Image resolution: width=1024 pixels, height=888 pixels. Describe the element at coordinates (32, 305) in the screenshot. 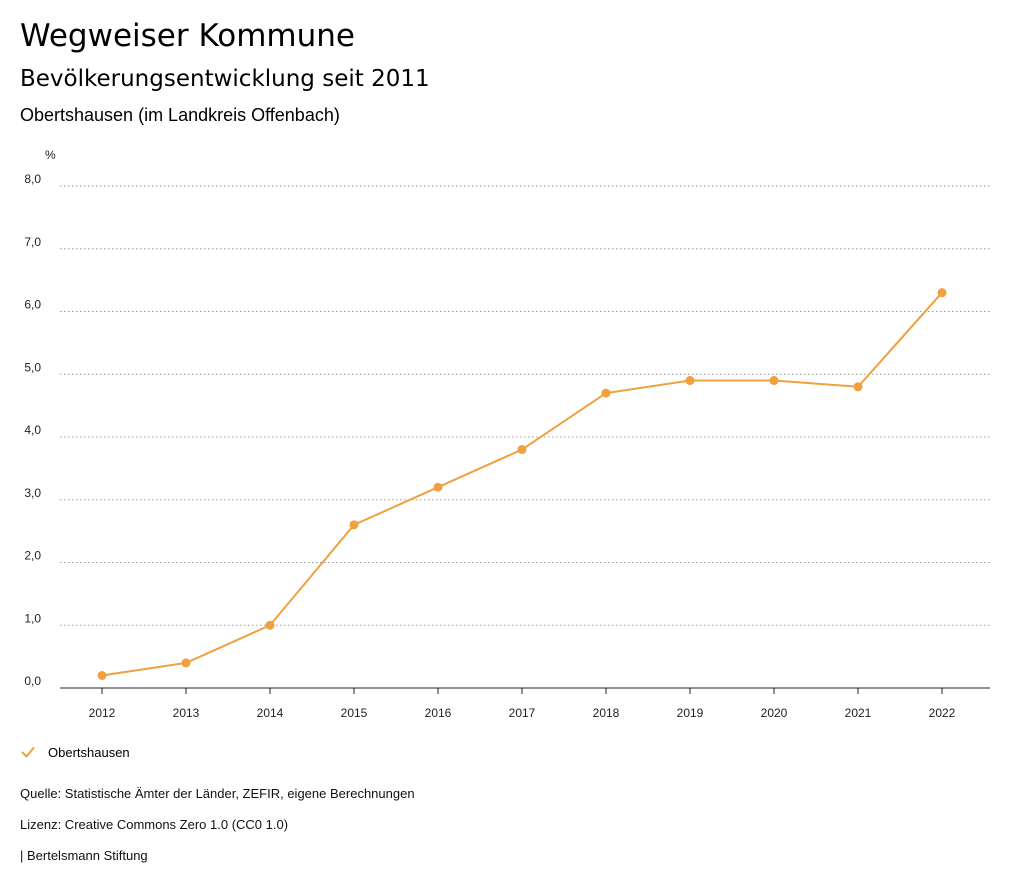

I see `y-tick-label: 6,0` at that location.